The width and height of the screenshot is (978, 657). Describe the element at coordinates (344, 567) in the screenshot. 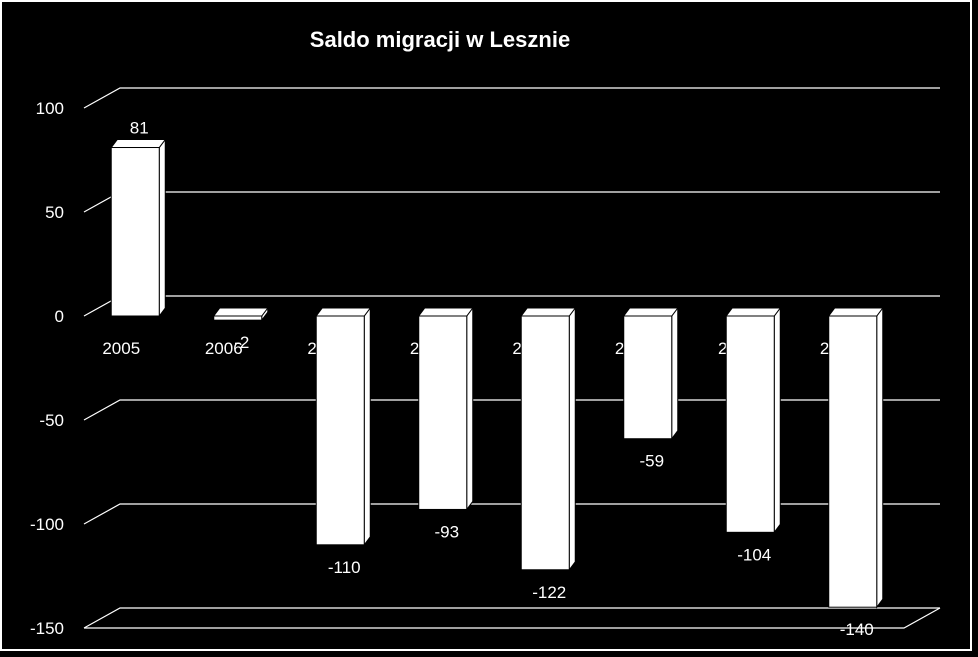

I see `data-label: -110` at that location.